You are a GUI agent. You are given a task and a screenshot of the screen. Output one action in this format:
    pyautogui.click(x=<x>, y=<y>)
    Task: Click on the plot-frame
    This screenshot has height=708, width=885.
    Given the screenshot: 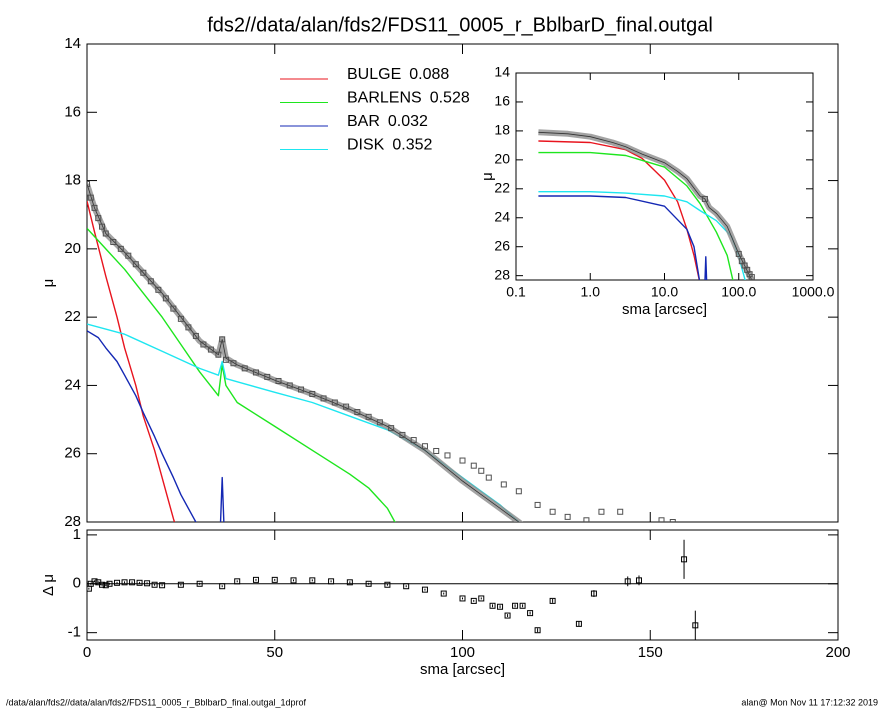 What is the action you would take?
    pyautogui.click(x=462, y=585)
    